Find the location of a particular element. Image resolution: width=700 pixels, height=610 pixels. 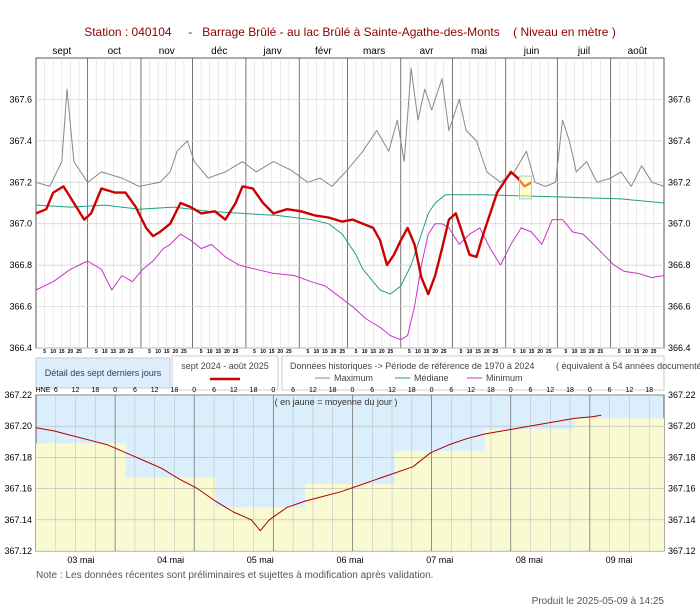

y-tick-label-right: 366.4 is located at coordinates (679, 348).